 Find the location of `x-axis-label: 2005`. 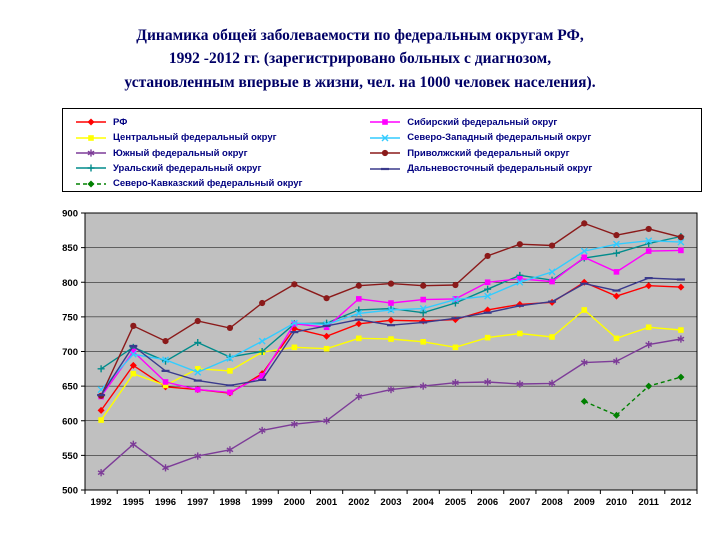

x-axis-label: 2005 is located at coordinates (456, 502).